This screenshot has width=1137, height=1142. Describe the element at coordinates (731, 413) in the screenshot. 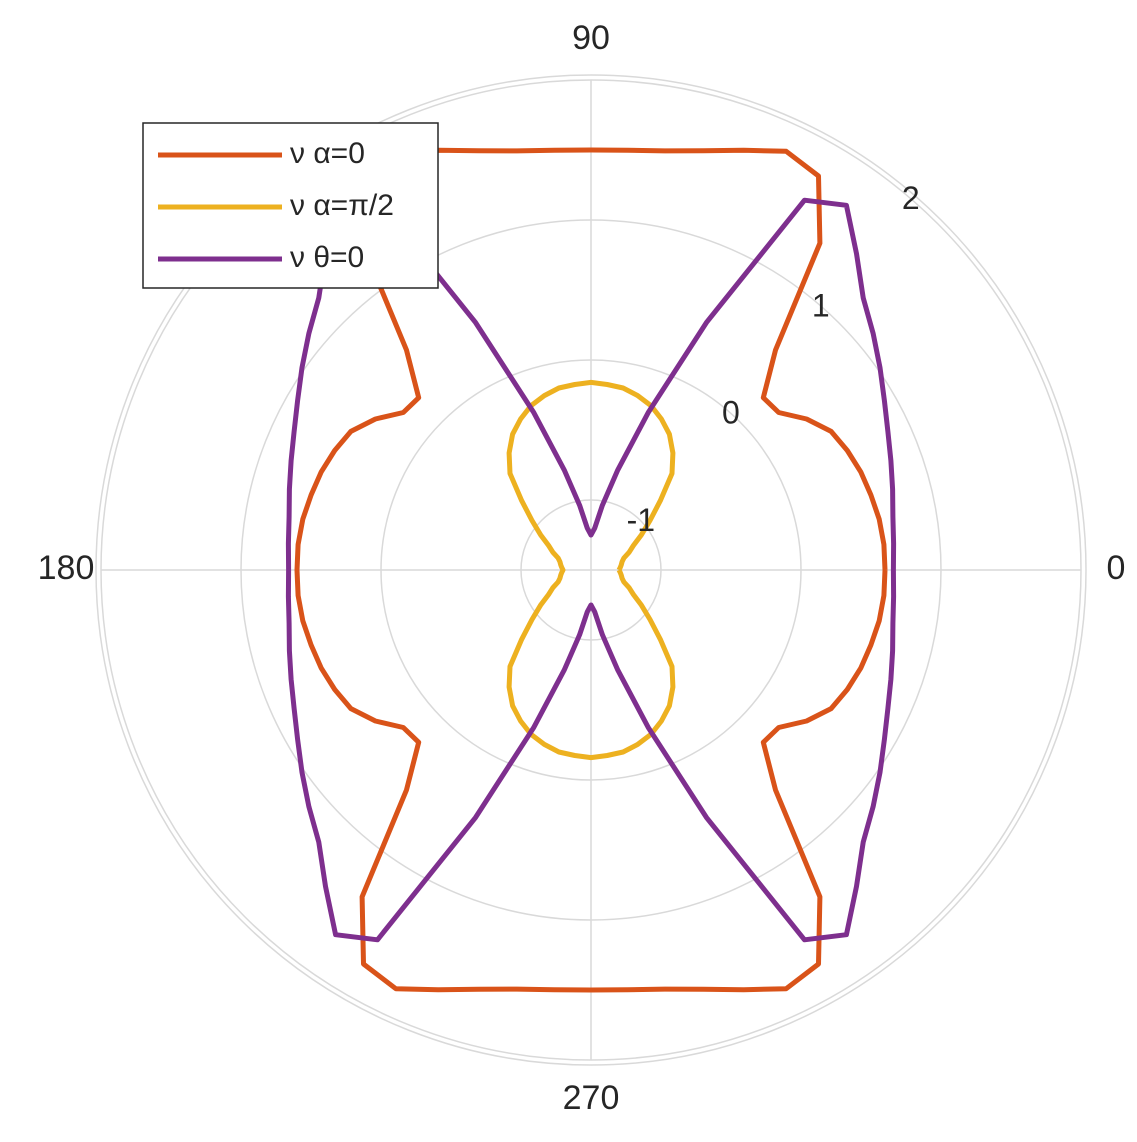

I see `r-tick-label: 0` at that location.